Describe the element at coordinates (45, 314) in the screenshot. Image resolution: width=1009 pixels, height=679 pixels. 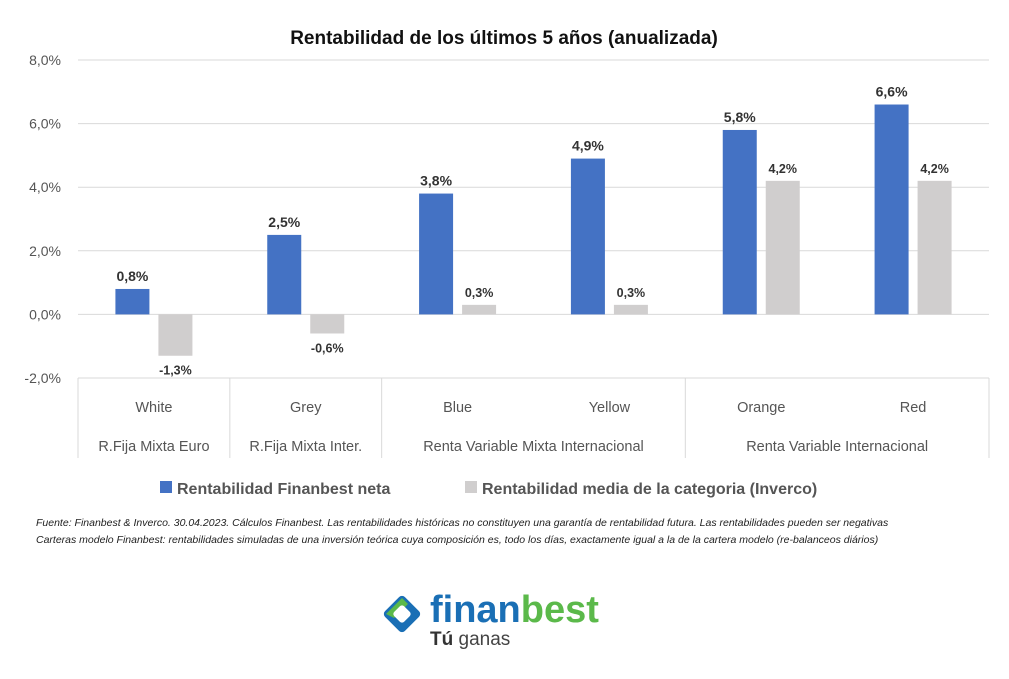
I see `y-tick-label: 0,0%` at that location.